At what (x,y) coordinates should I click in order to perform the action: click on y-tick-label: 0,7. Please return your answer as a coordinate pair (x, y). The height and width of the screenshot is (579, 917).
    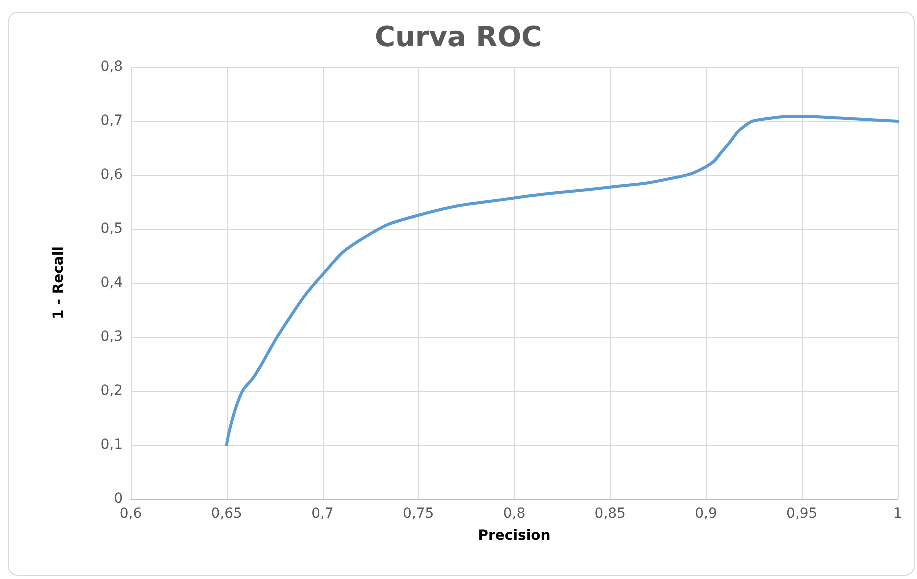
    Looking at the image, I should click on (111, 121).